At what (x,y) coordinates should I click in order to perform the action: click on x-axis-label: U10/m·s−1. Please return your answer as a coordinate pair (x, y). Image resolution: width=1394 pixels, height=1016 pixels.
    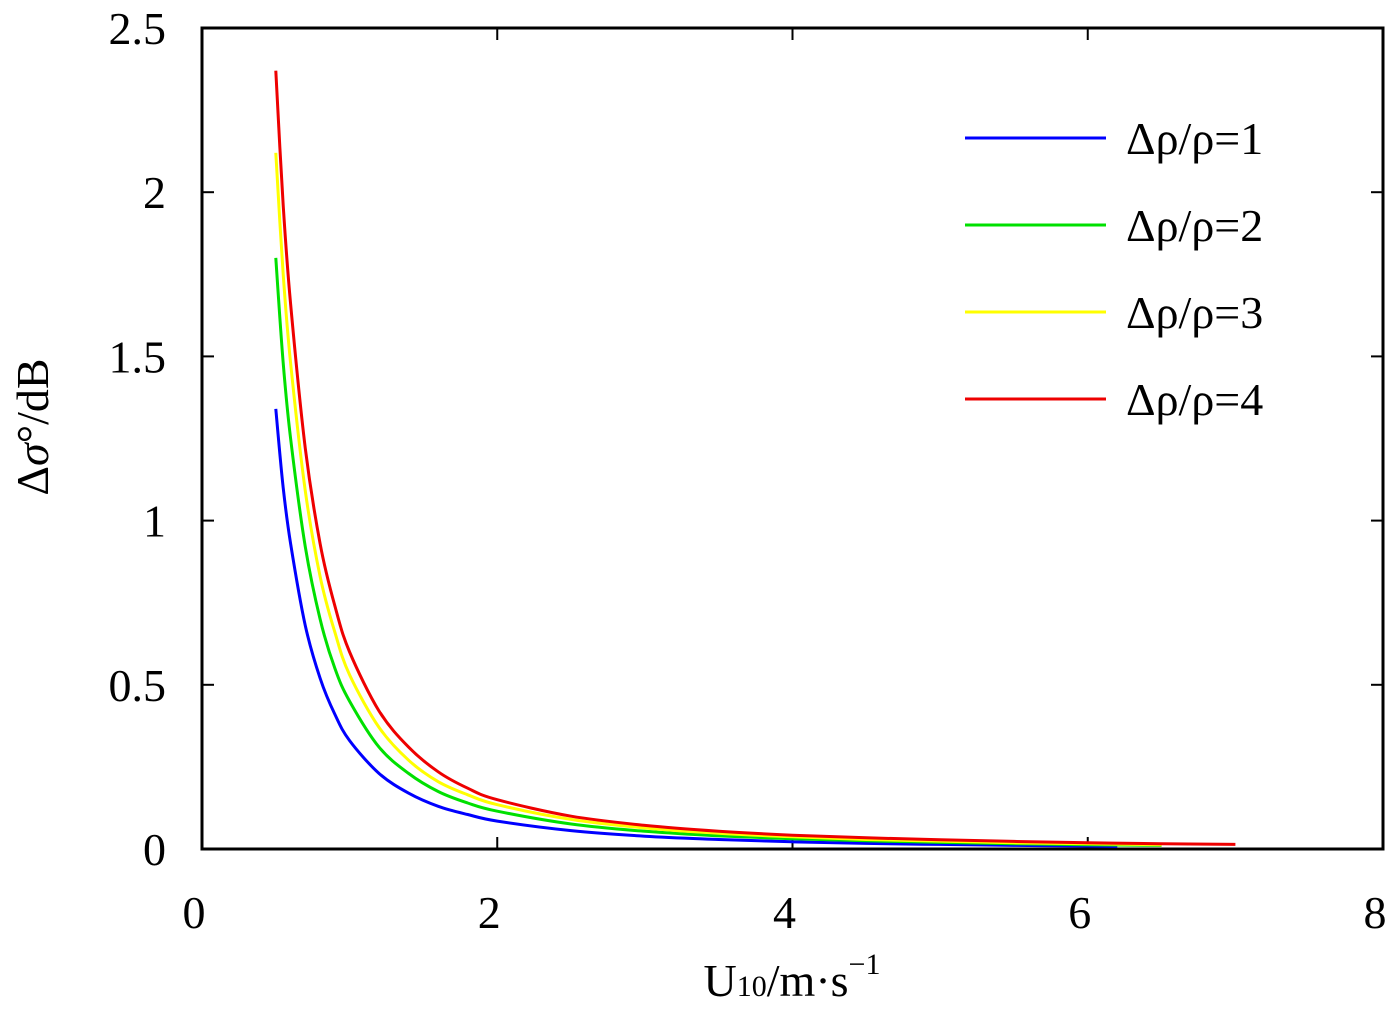
    Looking at the image, I should click on (792, 977).